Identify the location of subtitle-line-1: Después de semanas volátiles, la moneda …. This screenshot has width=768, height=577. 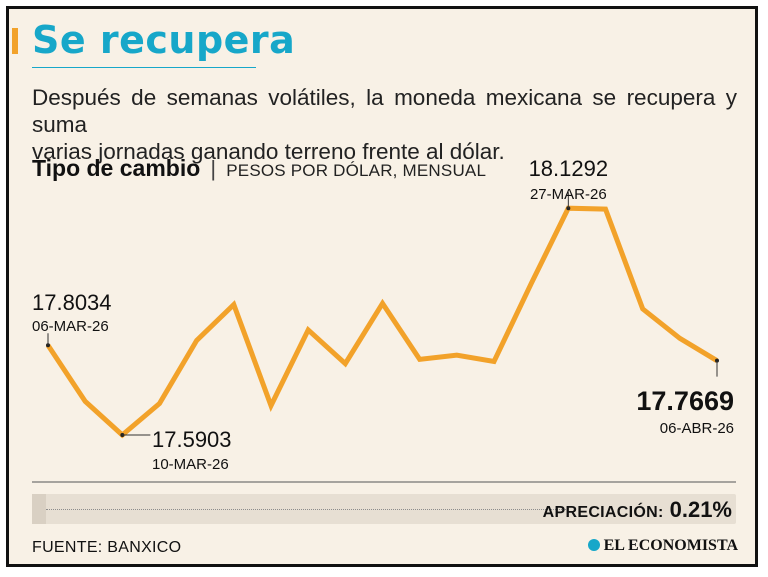
(384, 111).